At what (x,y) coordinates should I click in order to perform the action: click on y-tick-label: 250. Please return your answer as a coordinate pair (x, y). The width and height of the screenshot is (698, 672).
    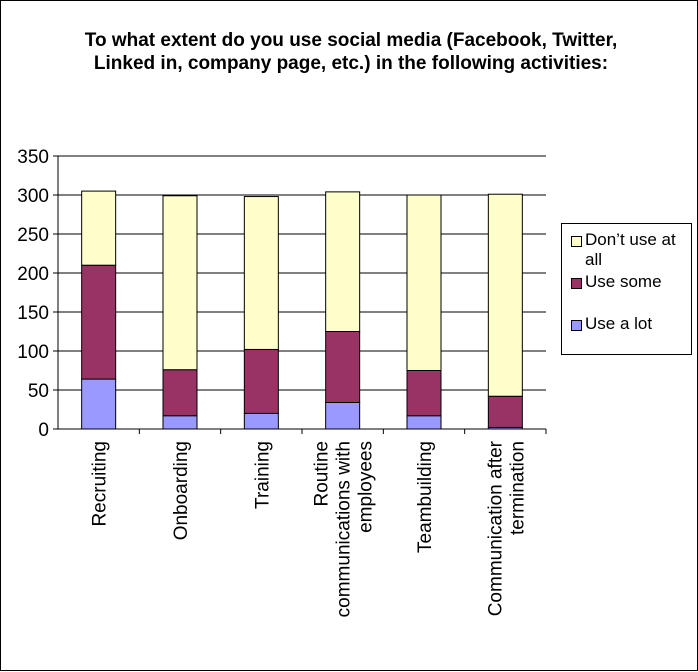
    Looking at the image, I should click on (33, 235).